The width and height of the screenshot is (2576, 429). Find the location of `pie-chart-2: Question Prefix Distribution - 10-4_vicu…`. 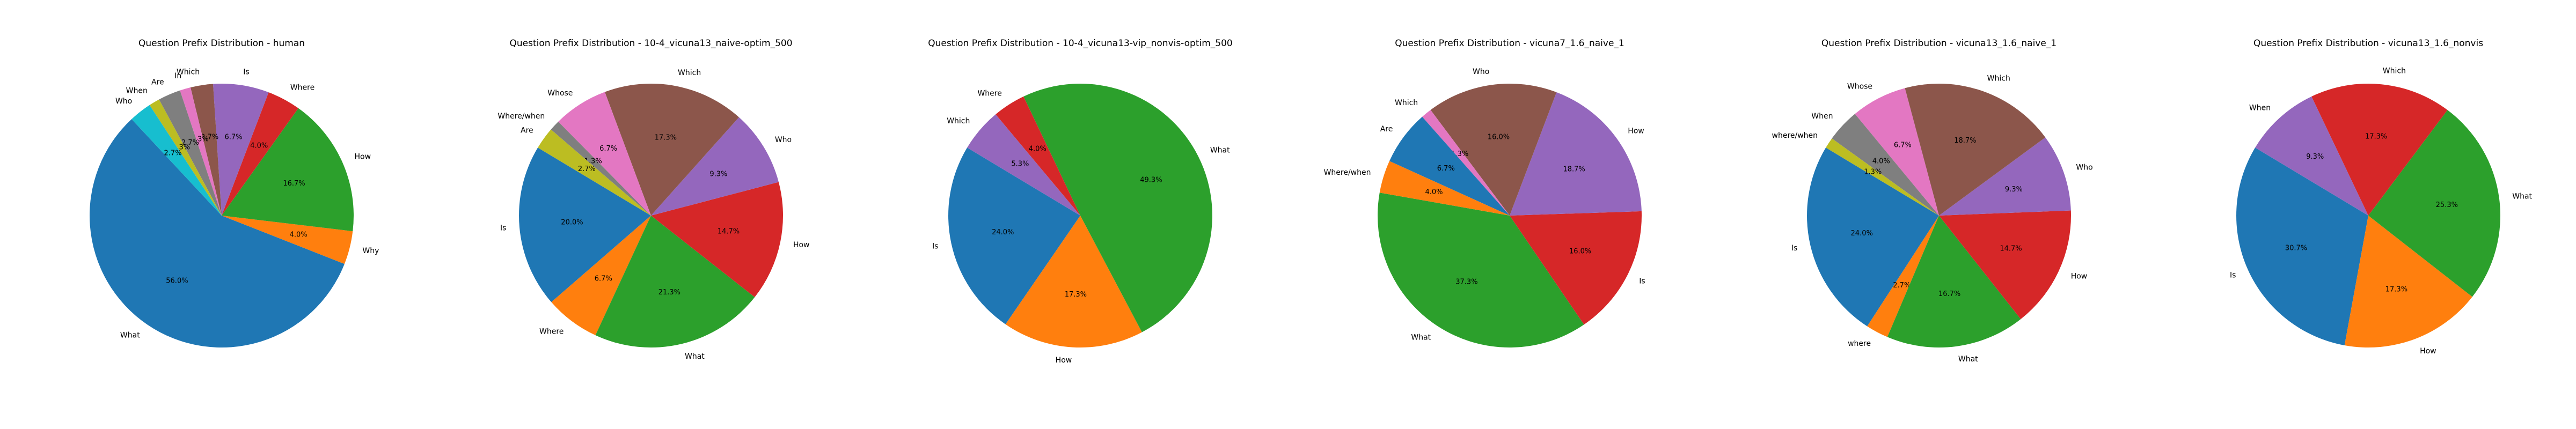

pie-chart-2: Question Prefix Distribution - 10-4_vicu… is located at coordinates (653, 199).